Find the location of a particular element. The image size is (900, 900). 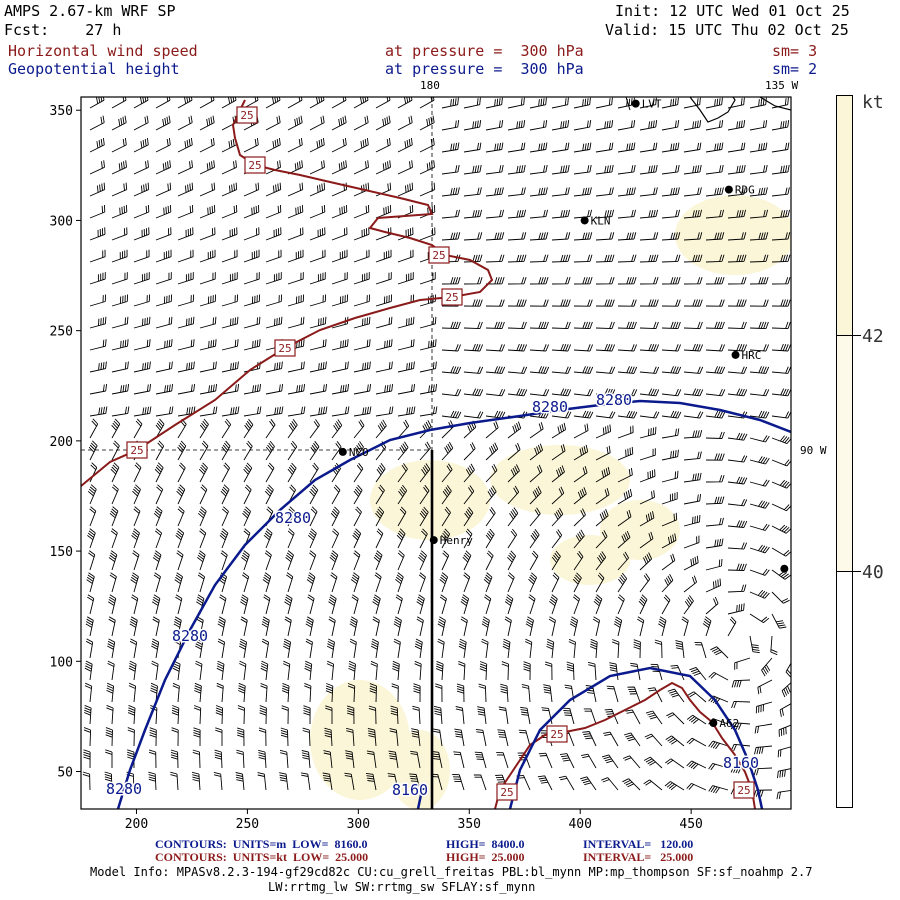

station-label: RDG is located at coordinates (745, 190).